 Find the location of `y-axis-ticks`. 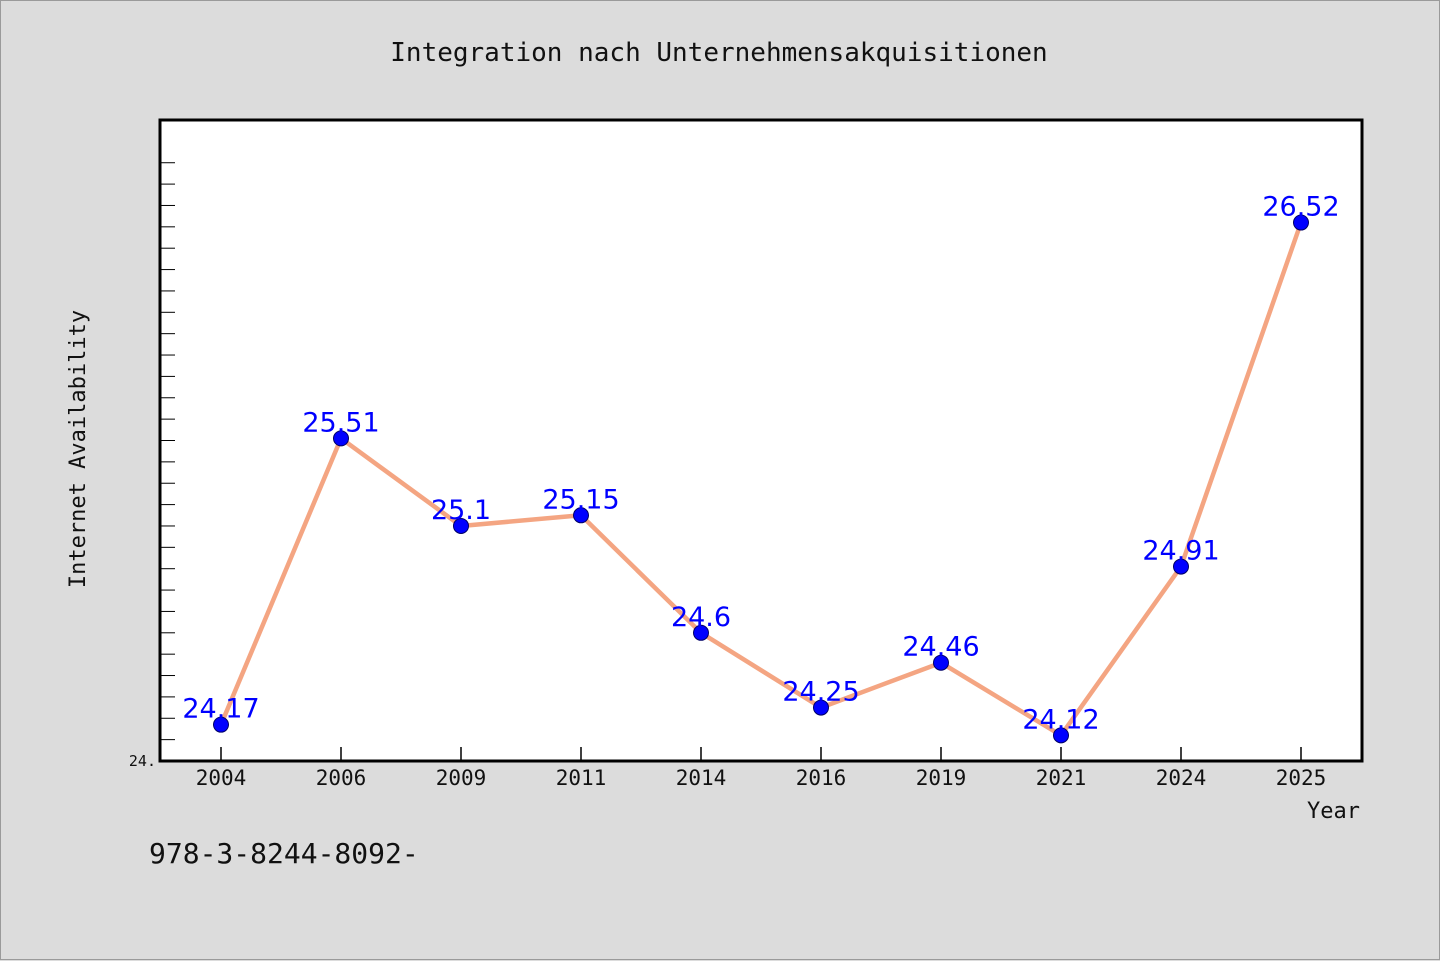

y-axis-ticks is located at coordinates (167, 462).